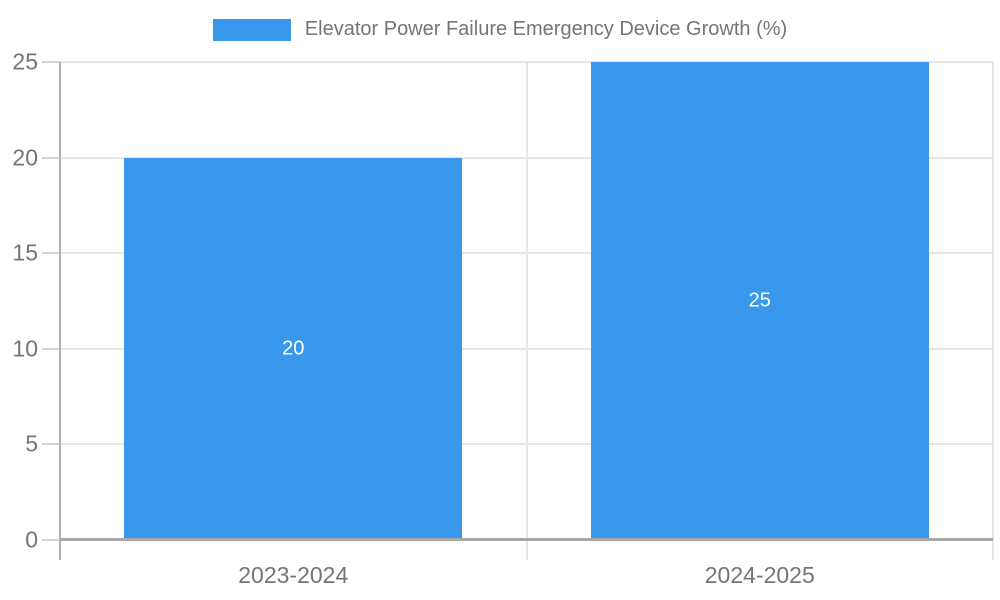 The height and width of the screenshot is (600, 1000). What do you see at coordinates (25, 157) in the screenshot?
I see `y-axis-label: 20` at bounding box center [25, 157].